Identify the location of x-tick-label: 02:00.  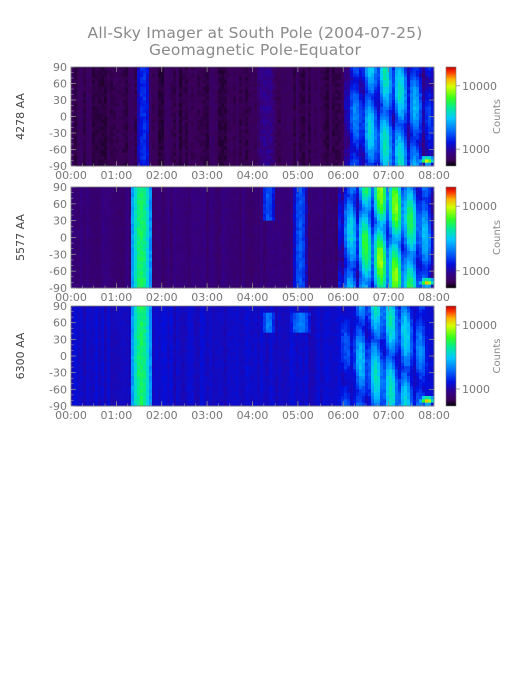
(162, 175).